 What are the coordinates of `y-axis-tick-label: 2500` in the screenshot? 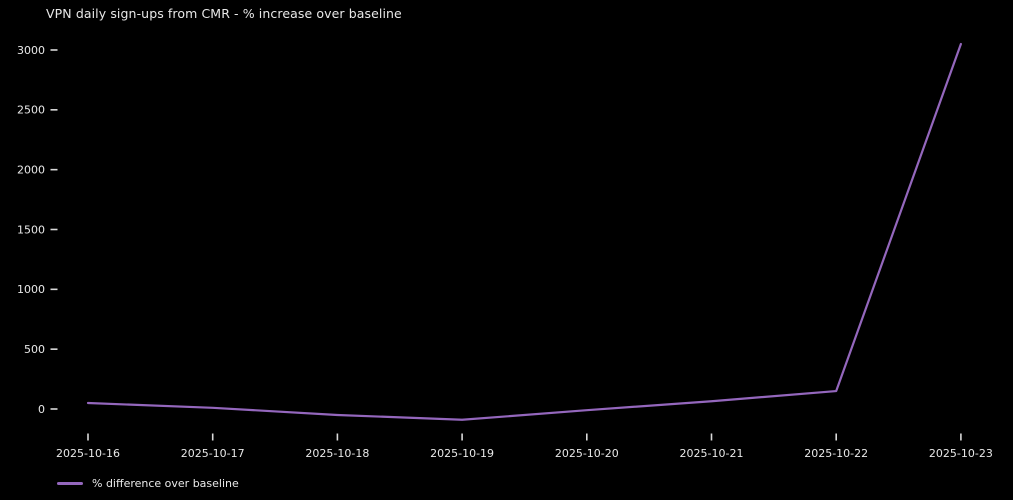 It's located at (31, 110).